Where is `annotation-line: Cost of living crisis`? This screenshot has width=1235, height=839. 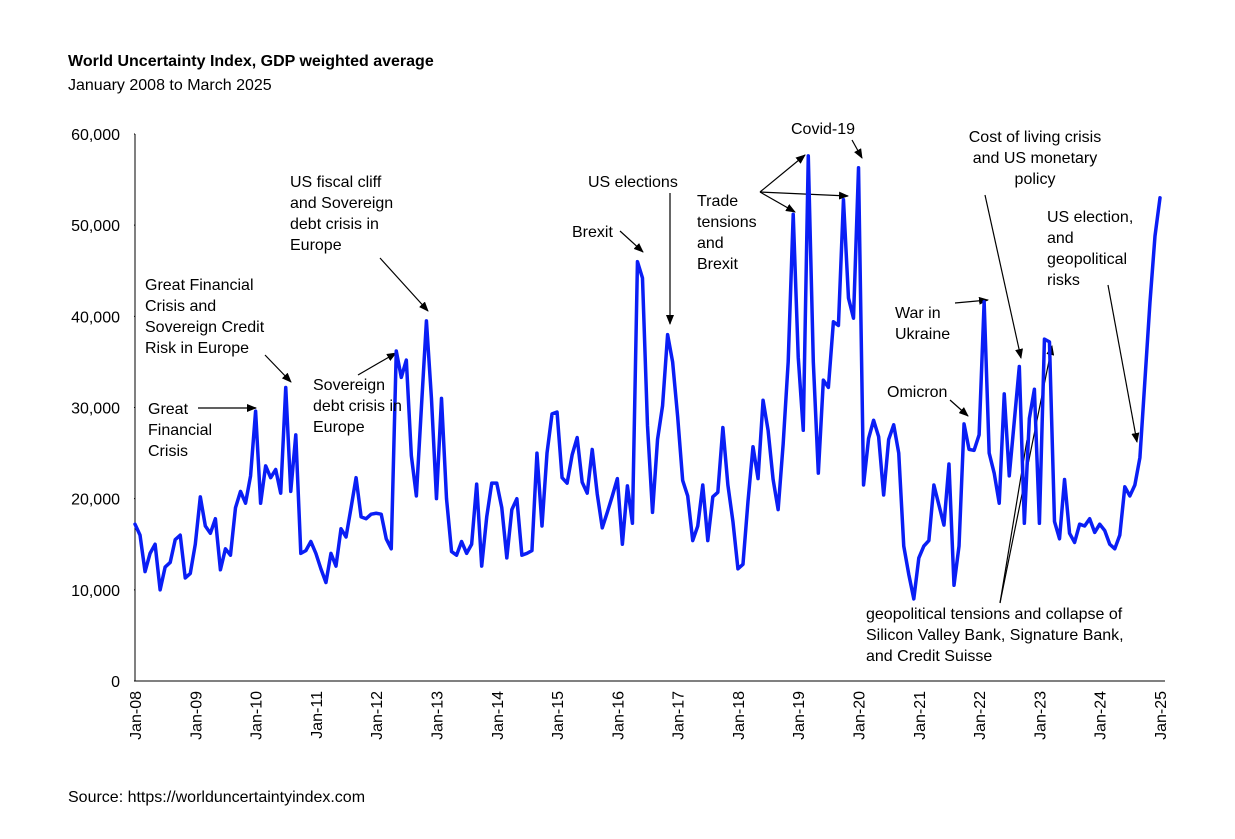 annotation-line: Cost of living crisis is located at coordinates (1035, 137).